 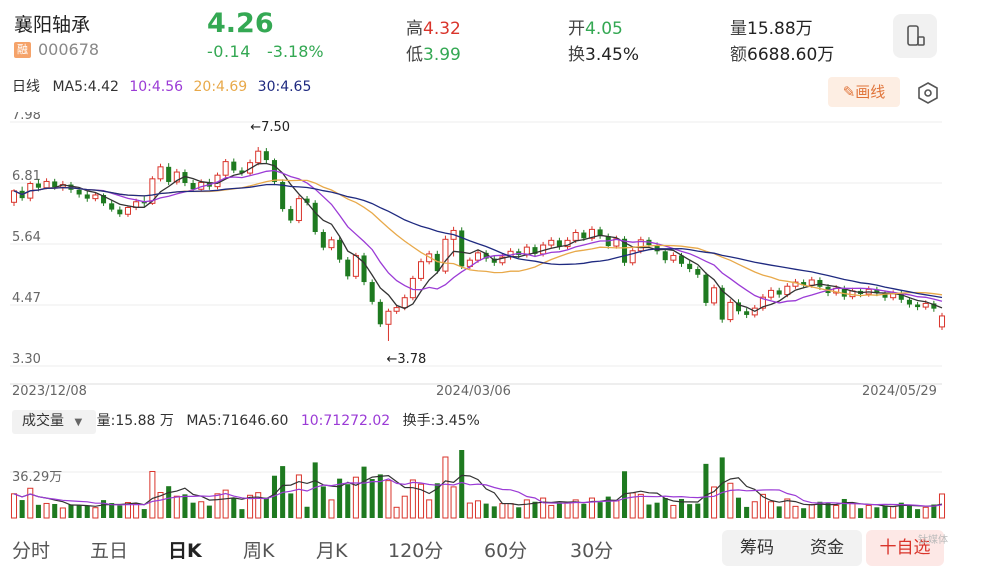 What do you see at coordinates (441, 421) in the screenshot?
I see `volume-turnover: 换手:3.45%` at bounding box center [441, 421].